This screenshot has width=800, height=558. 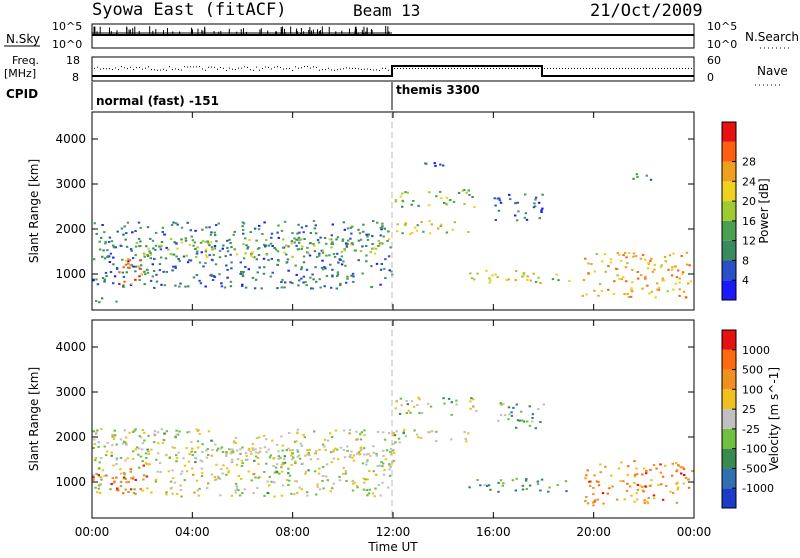 I want to click on velocity-heatmap-cells, so click(x=393, y=451).